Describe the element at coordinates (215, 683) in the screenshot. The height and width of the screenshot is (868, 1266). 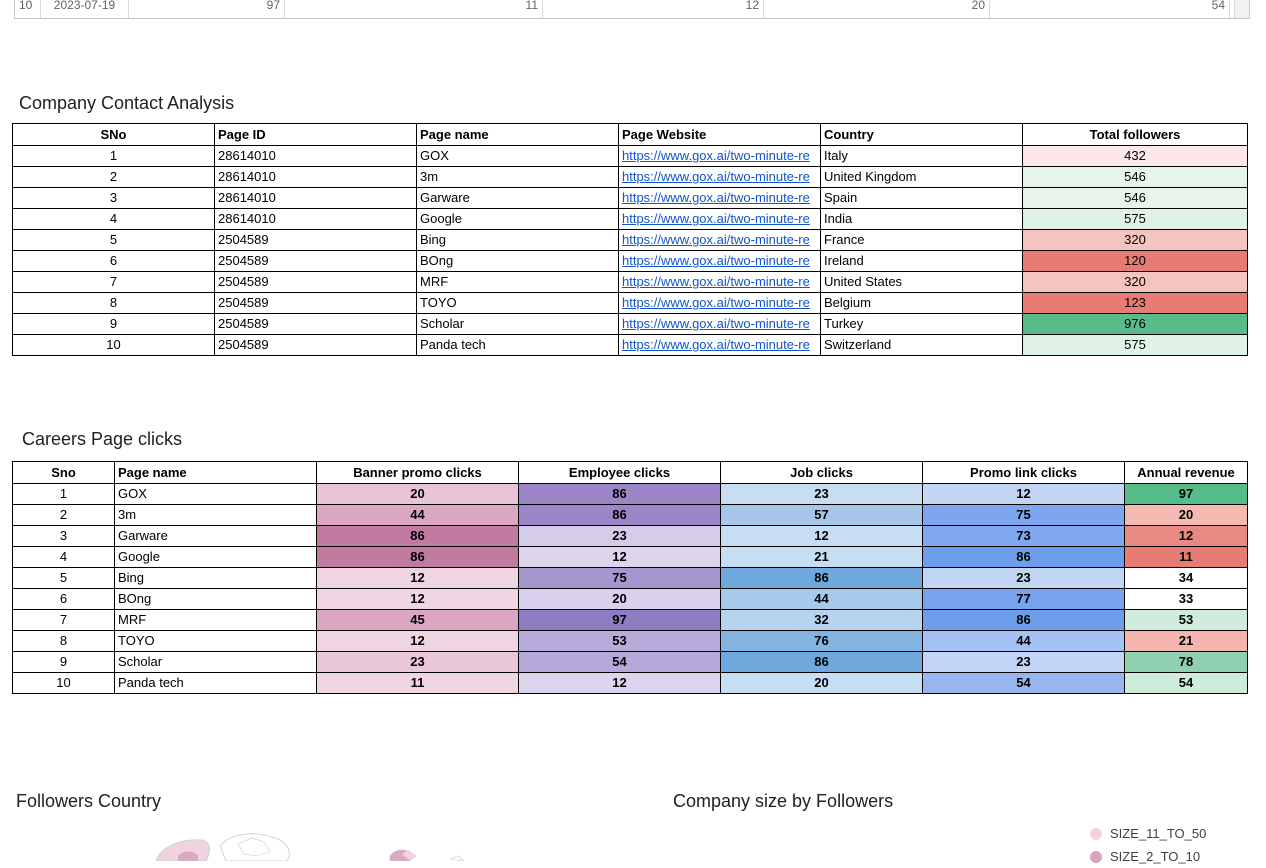
I see `cell-page-name: Panda tech` at that location.